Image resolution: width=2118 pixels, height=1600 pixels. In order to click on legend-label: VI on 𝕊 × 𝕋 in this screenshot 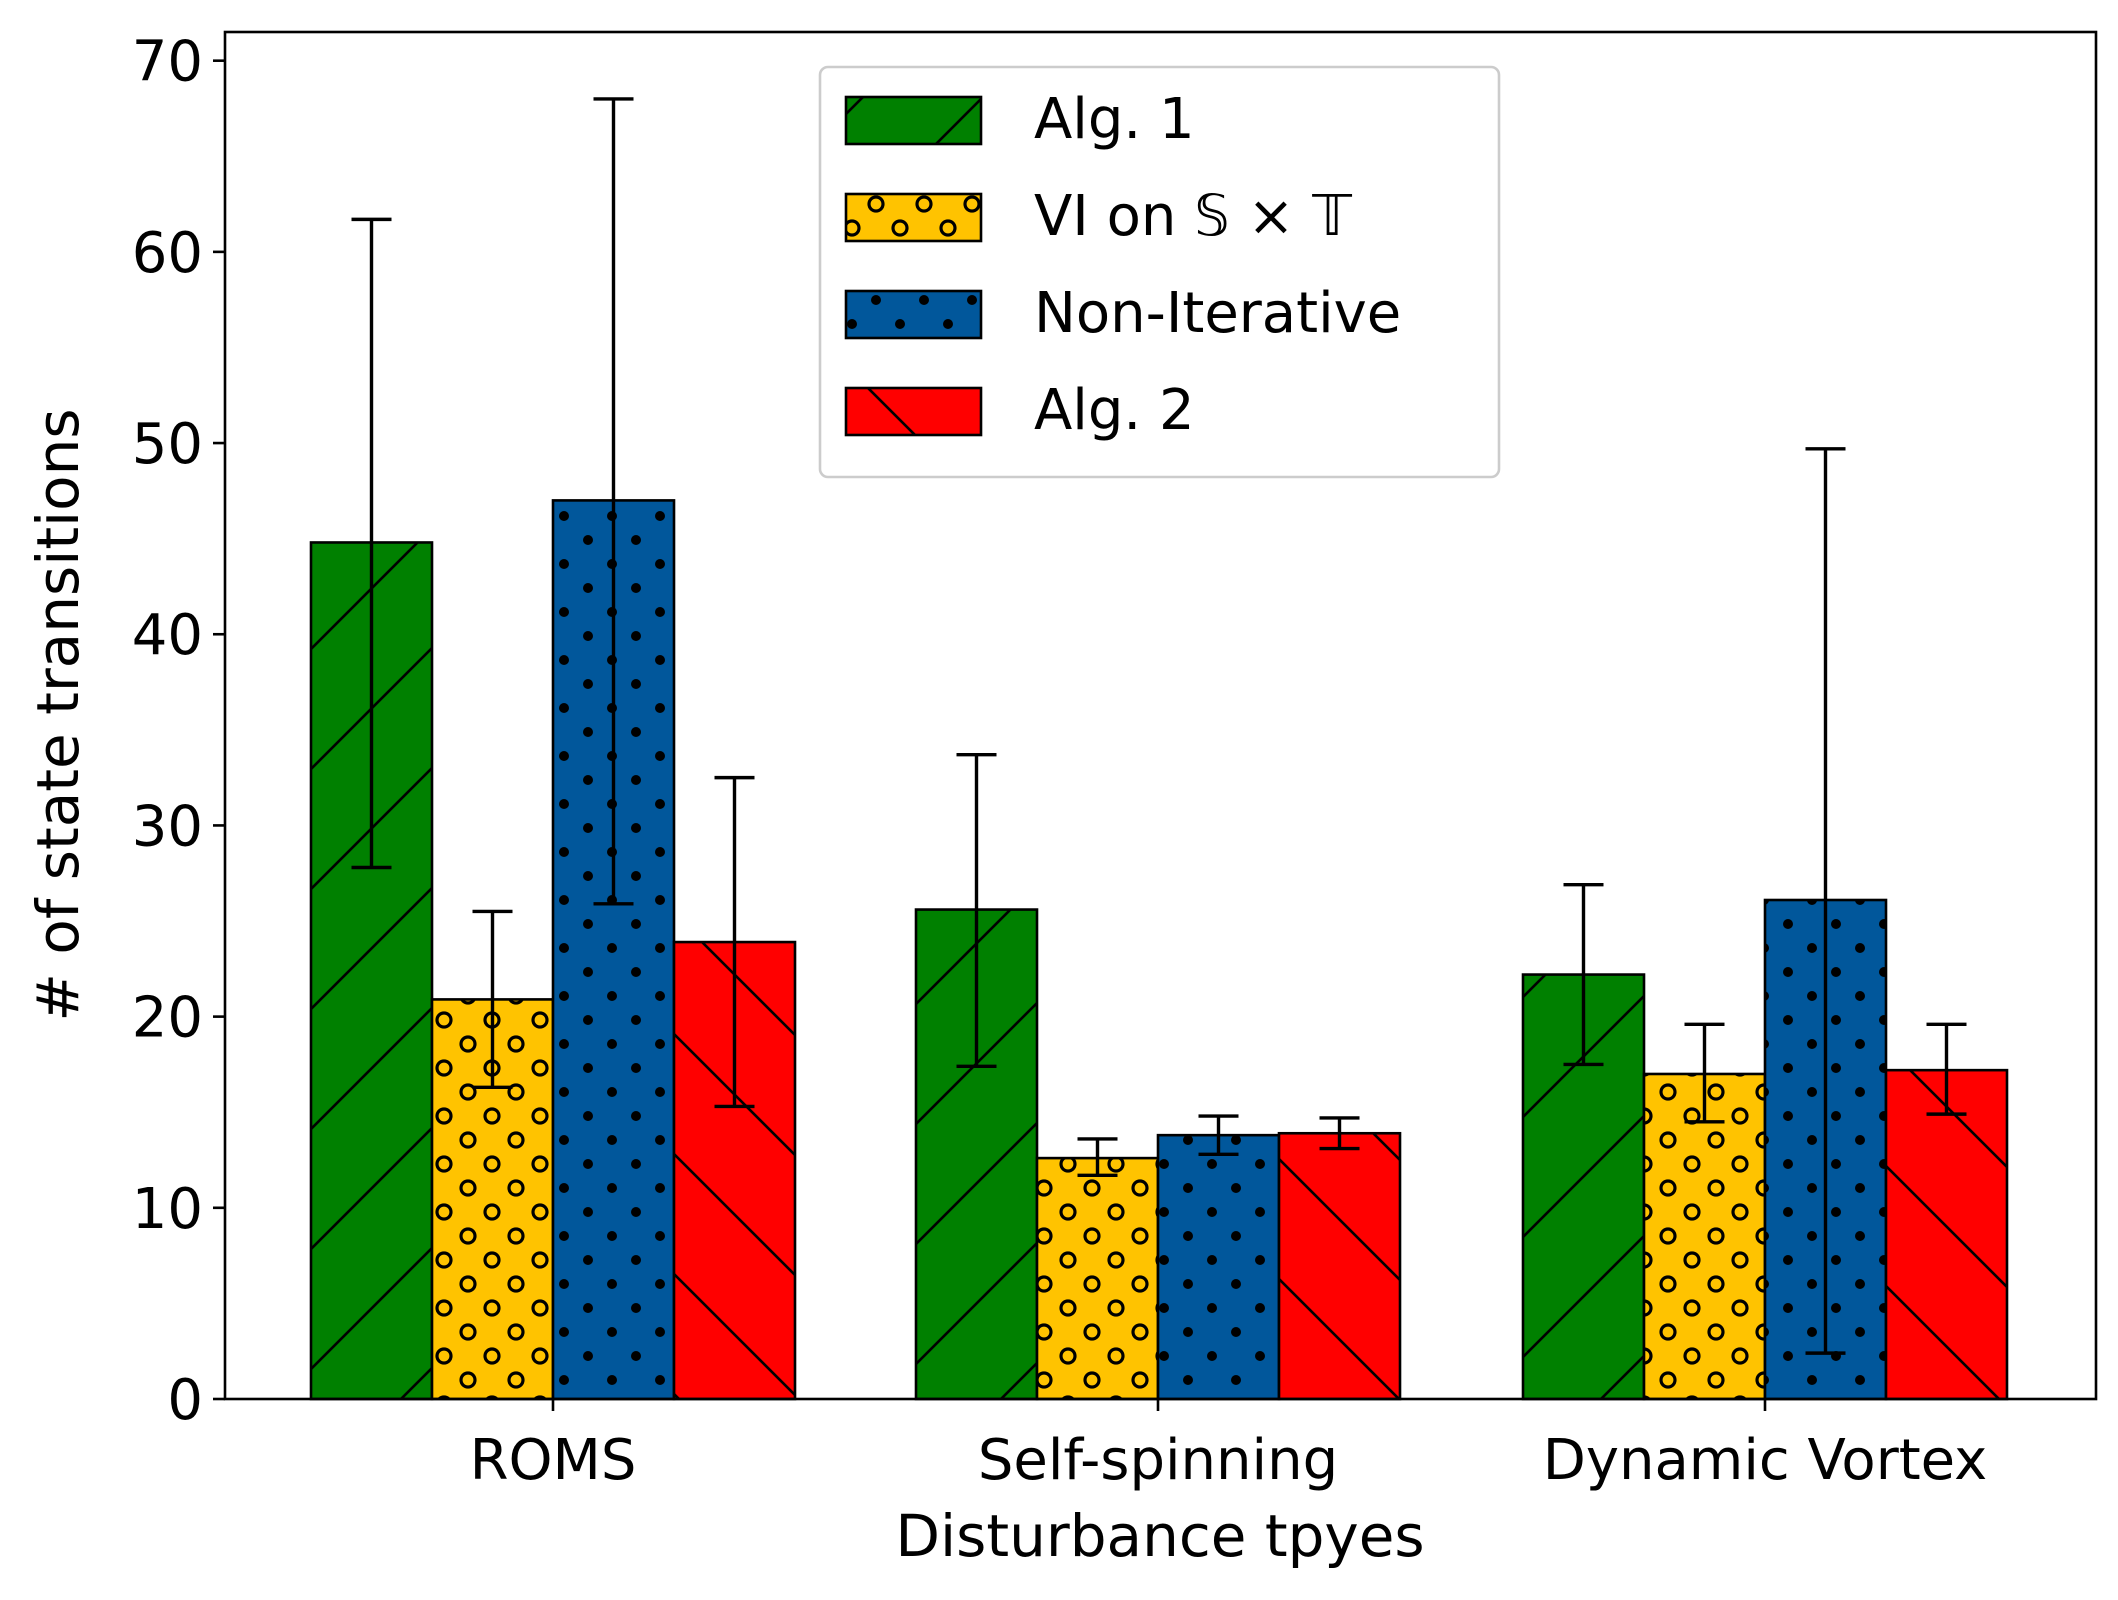, I will do `click(1193, 216)`.